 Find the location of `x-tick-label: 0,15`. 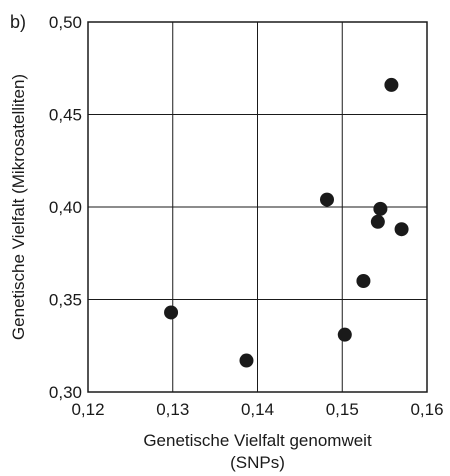

x-tick-label: 0,15 is located at coordinates (342, 409).